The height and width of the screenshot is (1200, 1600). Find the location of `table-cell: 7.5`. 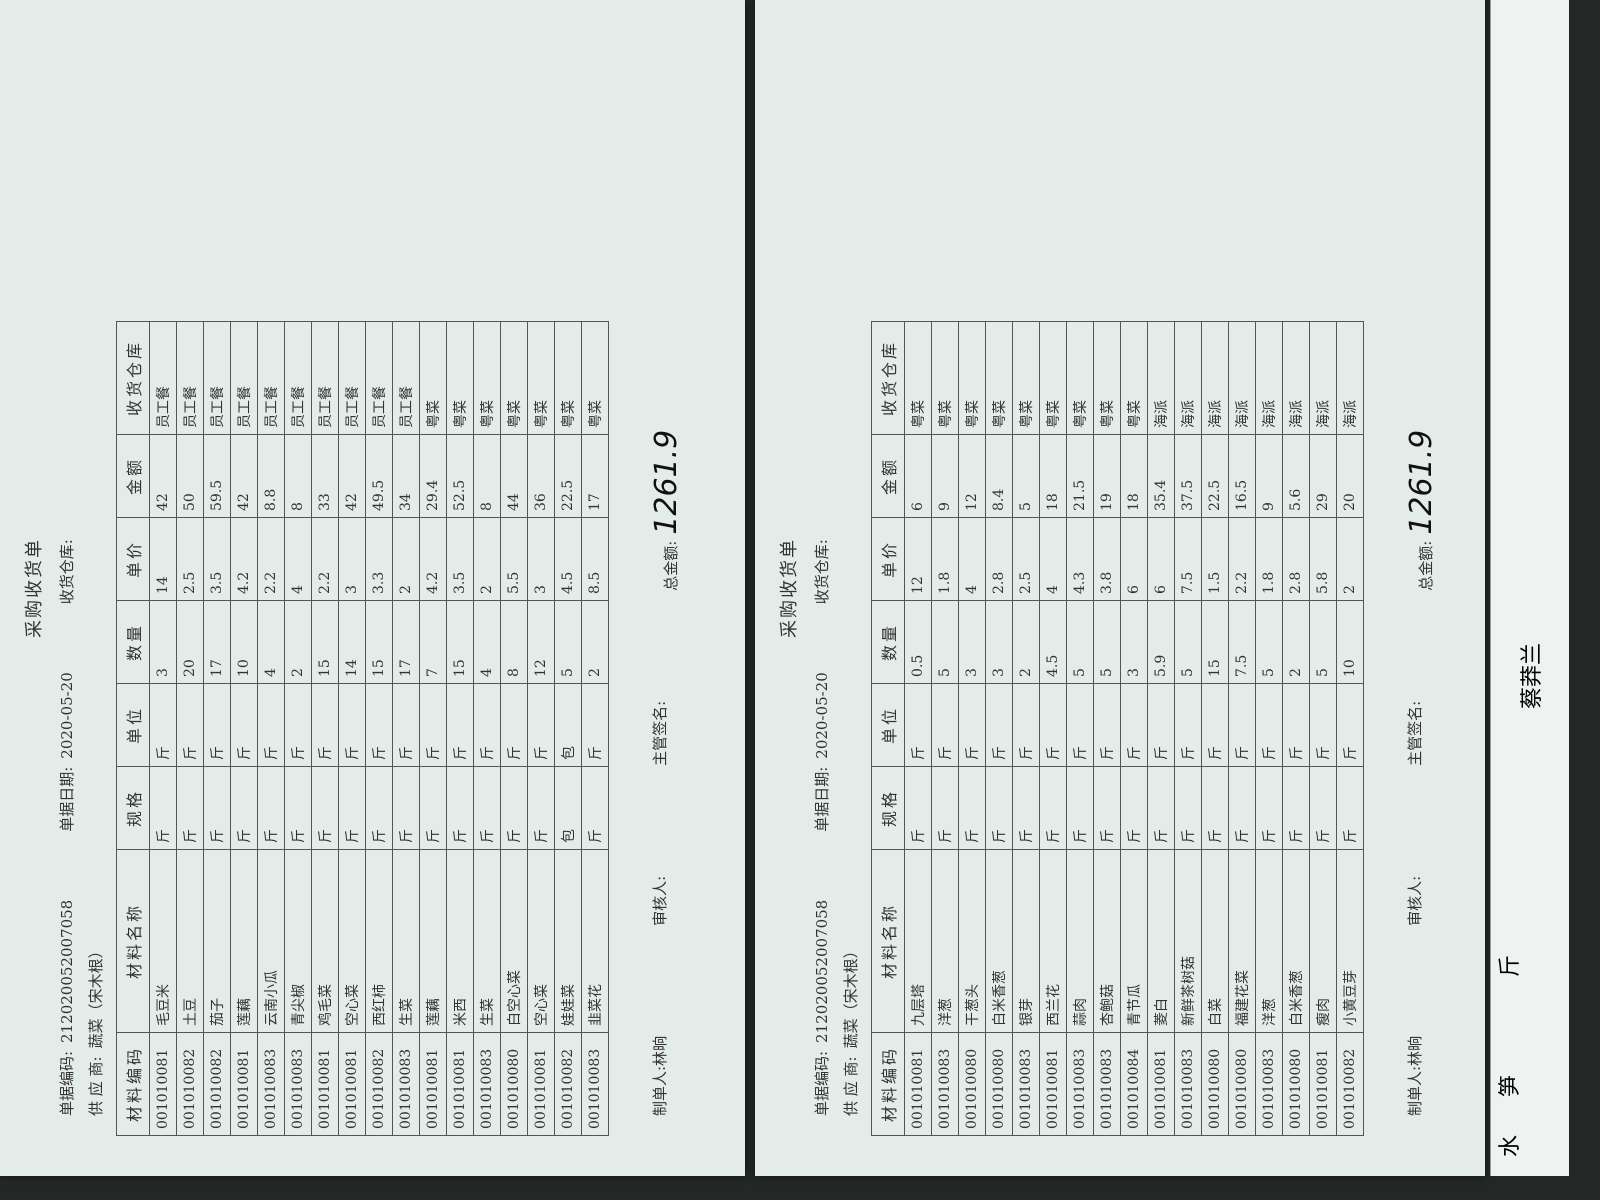

table-cell: 7.5 is located at coordinates (1242, 642).